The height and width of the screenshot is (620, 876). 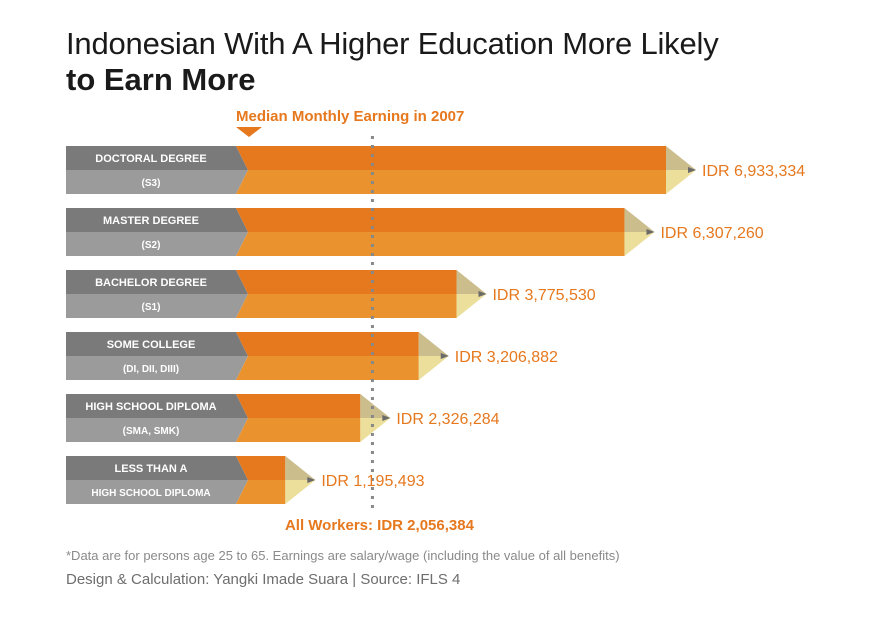 What do you see at coordinates (151, 431) in the screenshot?
I see `category-label-line-2: (SMA, SMK)` at bounding box center [151, 431].